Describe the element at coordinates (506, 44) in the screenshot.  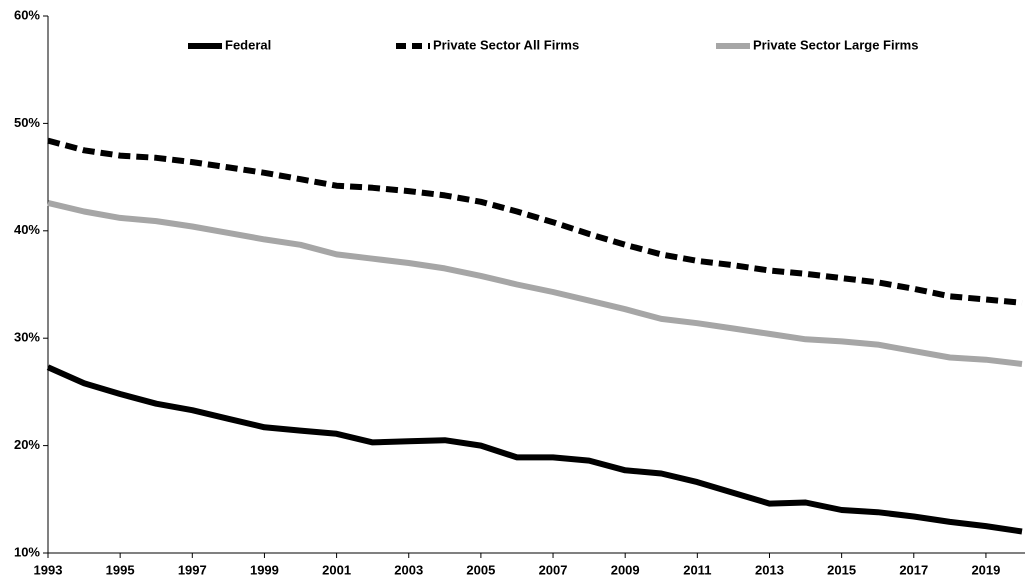
I see `legend-label: Private Sector All Firms` at that location.